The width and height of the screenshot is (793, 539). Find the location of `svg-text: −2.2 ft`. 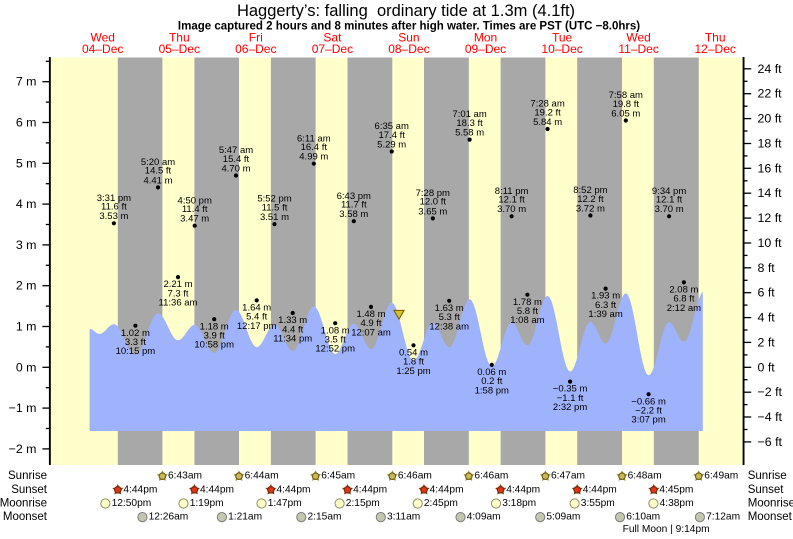

svg-text: −2.2 ft is located at coordinates (648, 411).